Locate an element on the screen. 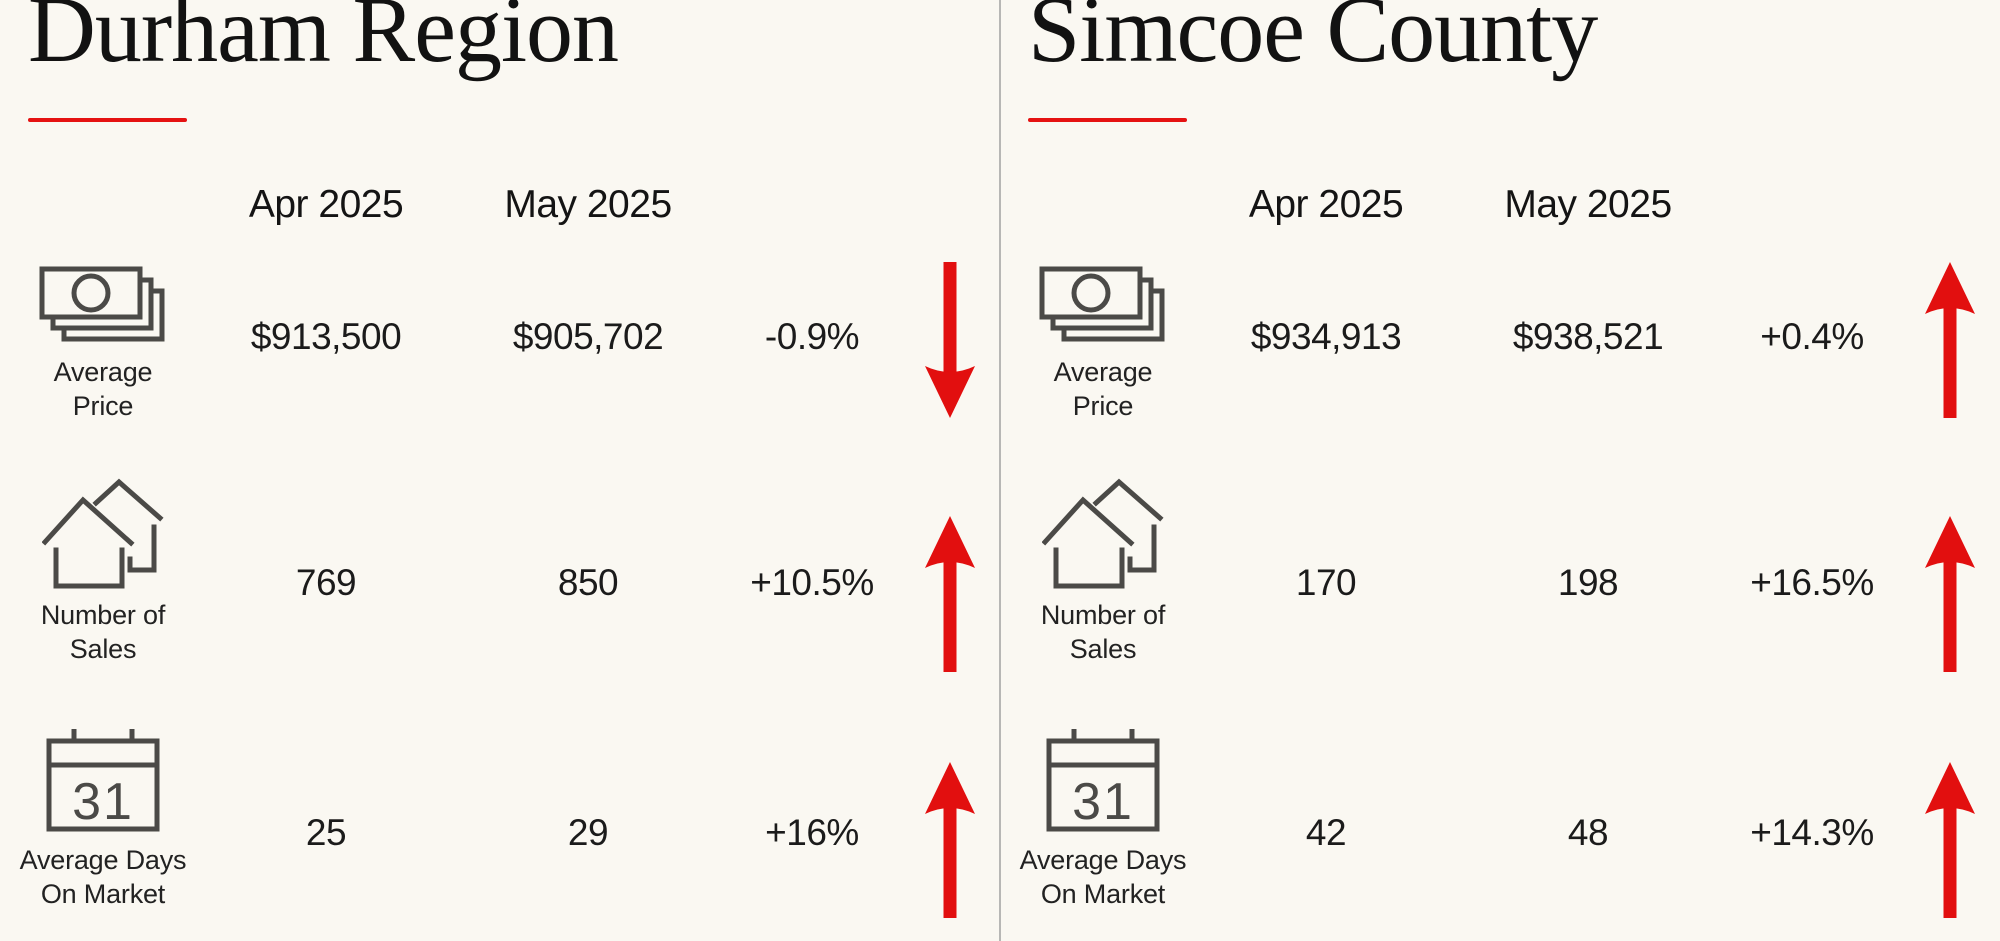  value-may: $905,702 is located at coordinates (588, 336).